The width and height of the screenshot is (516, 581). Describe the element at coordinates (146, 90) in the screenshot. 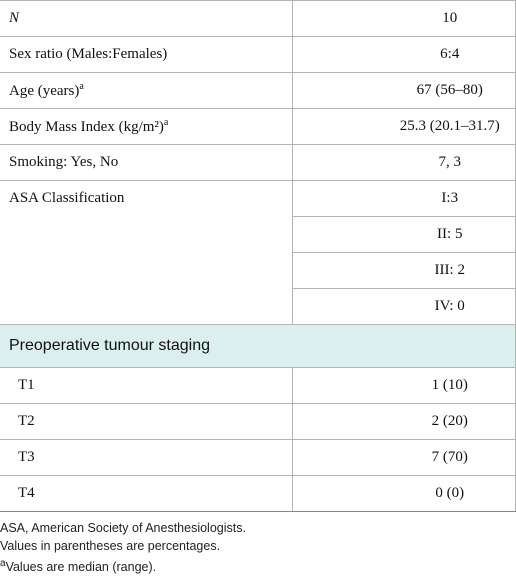

I see `row-label: Age (years)a` at that location.